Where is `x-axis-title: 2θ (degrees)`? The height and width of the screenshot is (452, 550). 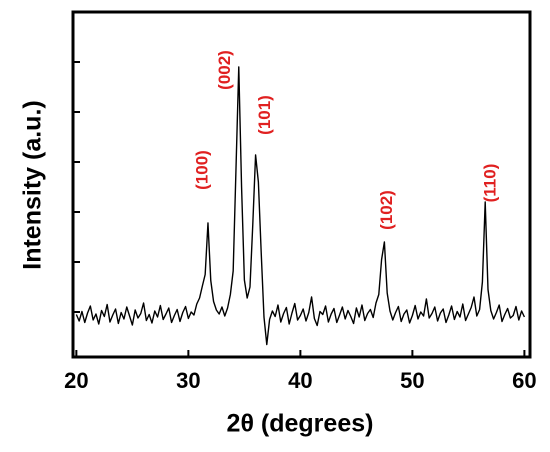
x-axis-title: 2θ (degrees) is located at coordinates (300, 424).